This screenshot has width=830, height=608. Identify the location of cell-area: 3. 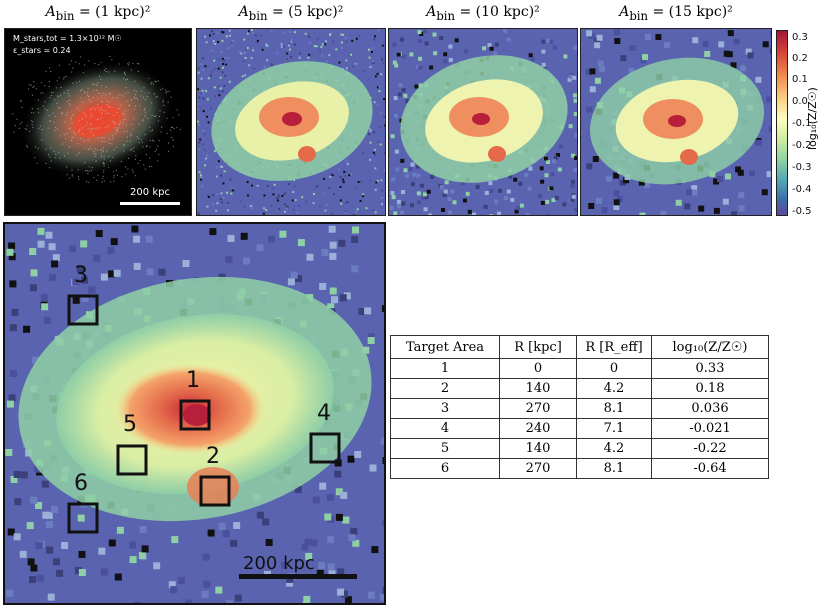
(445, 408).